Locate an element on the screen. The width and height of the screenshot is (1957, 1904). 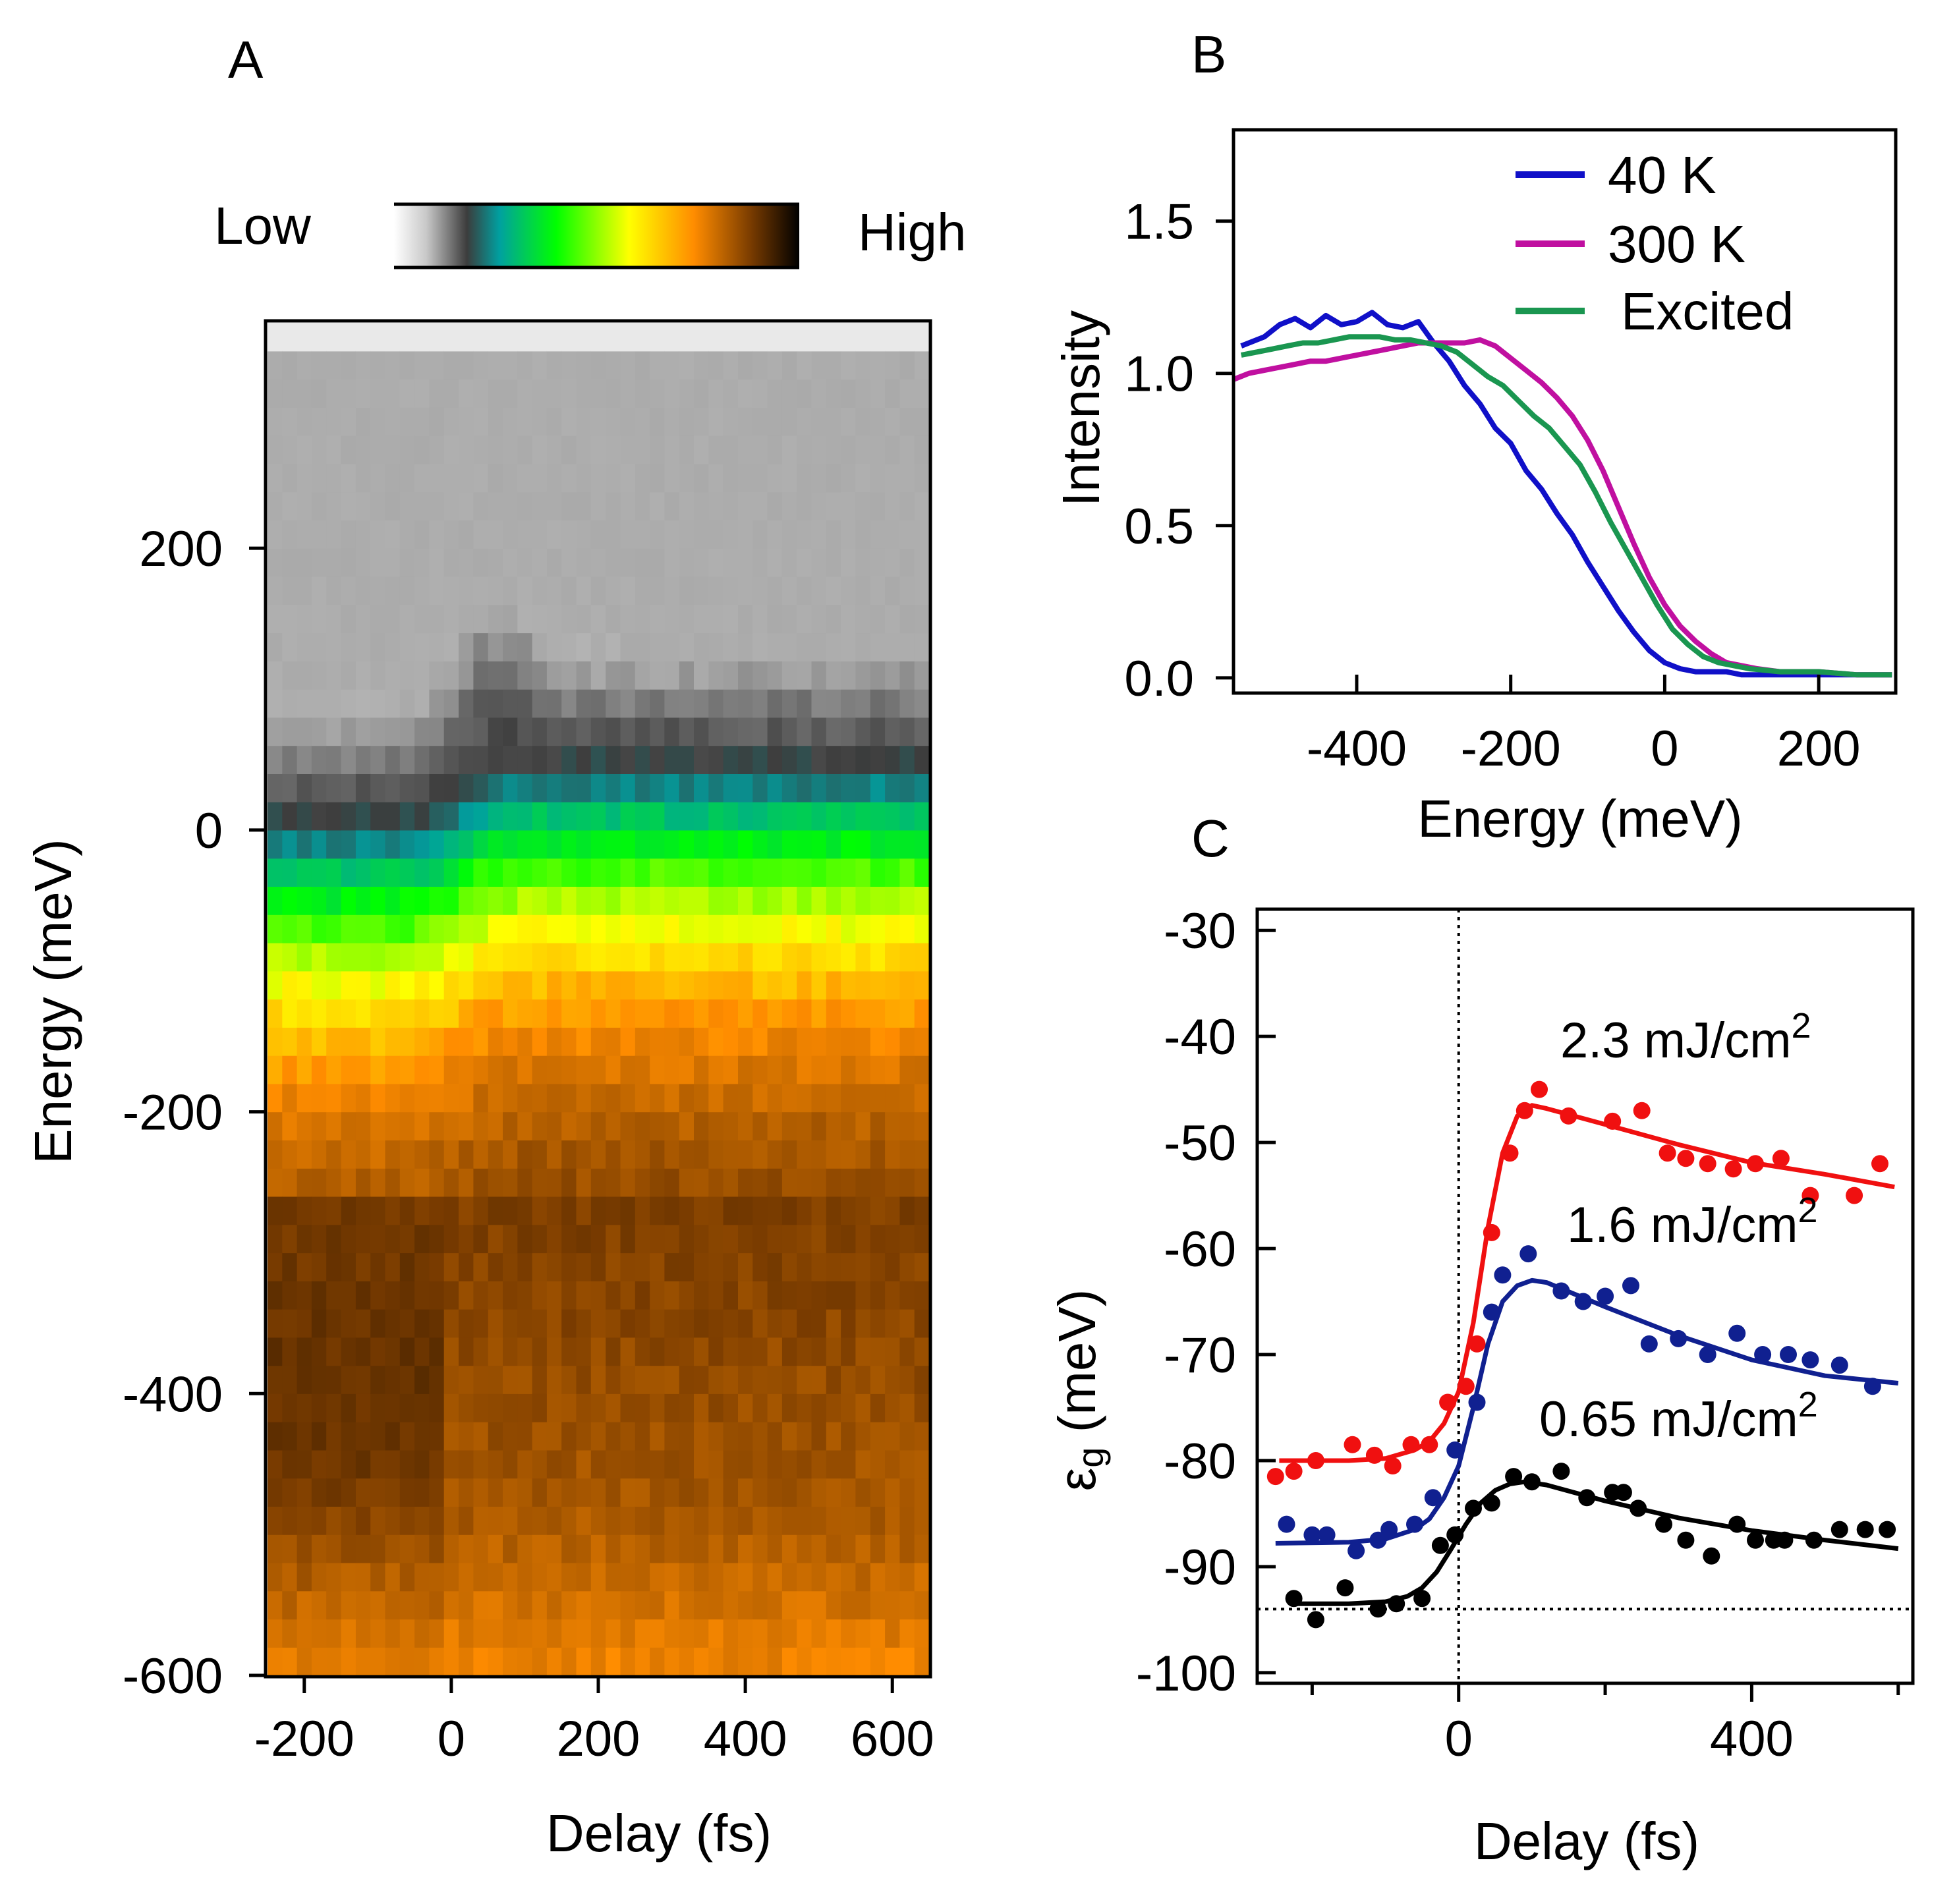
panel-c-series is located at coordinates (1582, 1354).